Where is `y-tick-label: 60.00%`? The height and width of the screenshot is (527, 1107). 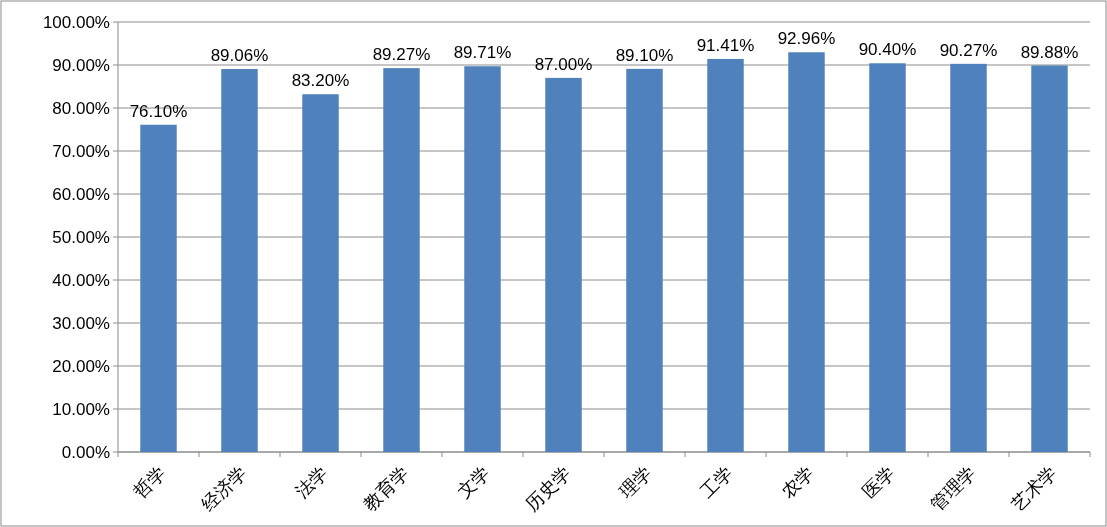 y-tick-label: 60.00% is located at coordinates (81, 194).